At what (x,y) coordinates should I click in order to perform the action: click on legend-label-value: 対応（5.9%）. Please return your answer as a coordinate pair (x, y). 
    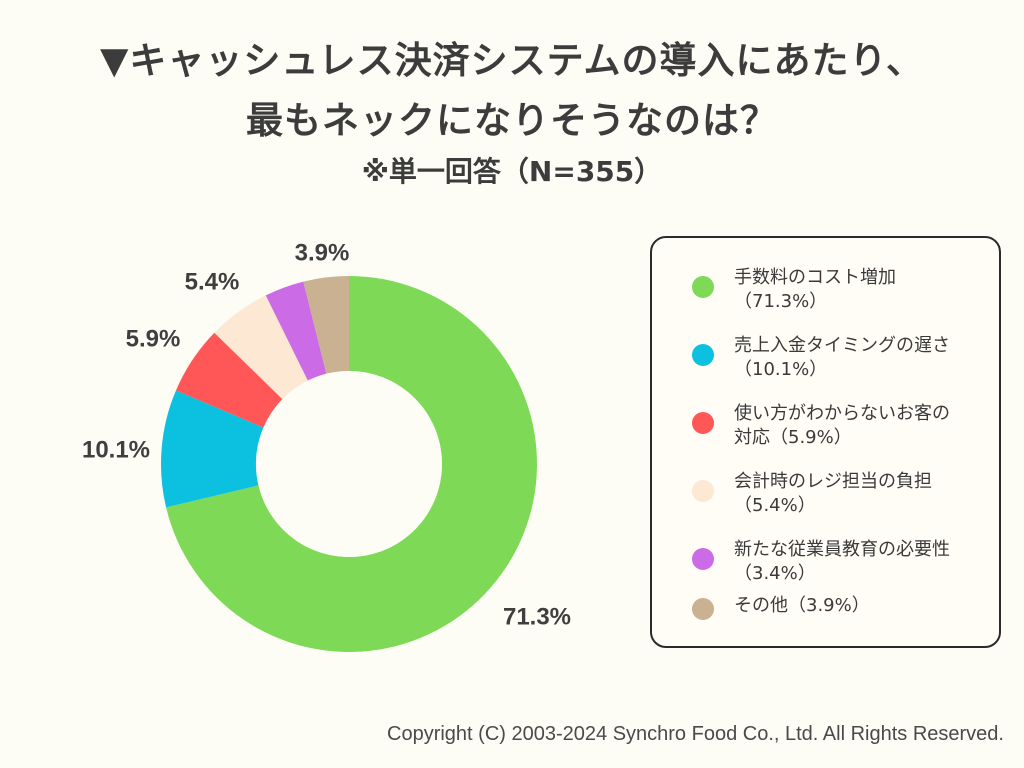
    Looking at the image, I should click on (793, 437).